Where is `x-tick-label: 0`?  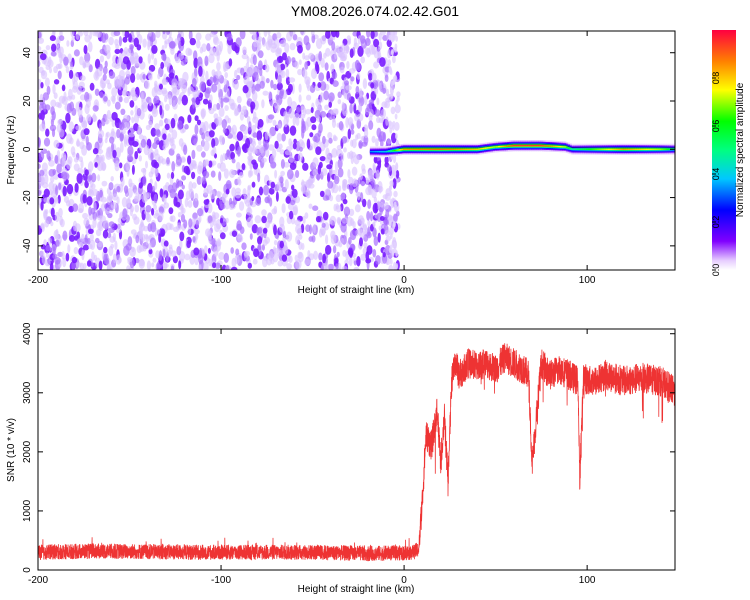
x-tick-label: 0 is located at coordinates (404, 580).